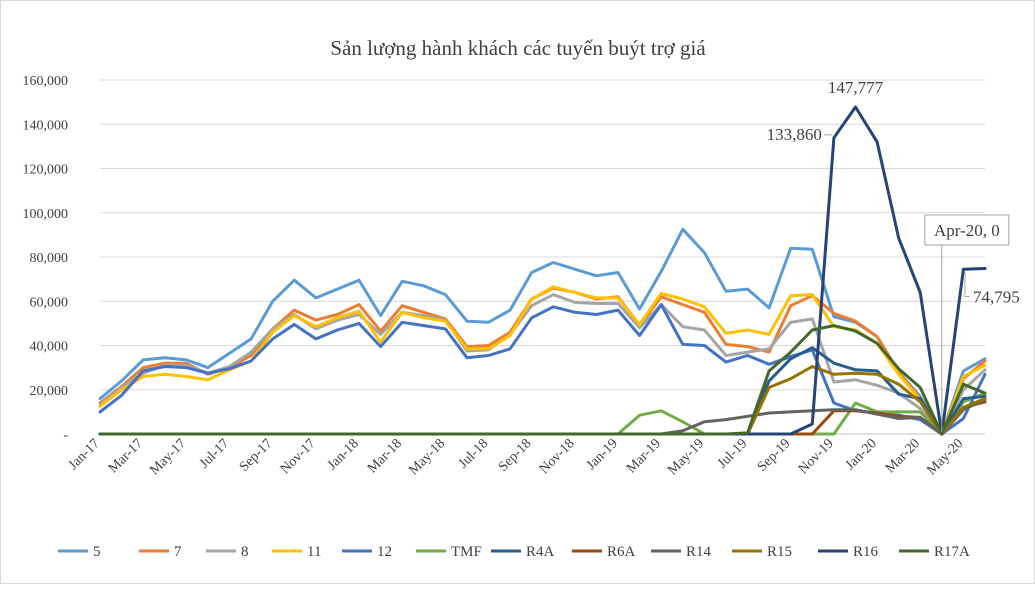 Image resolution: width=1035 pixels, height=589 pixels. Describe the element at coordinates (49, 347) in the screenshot. I see `y-tick-label: 40,000` at that location.